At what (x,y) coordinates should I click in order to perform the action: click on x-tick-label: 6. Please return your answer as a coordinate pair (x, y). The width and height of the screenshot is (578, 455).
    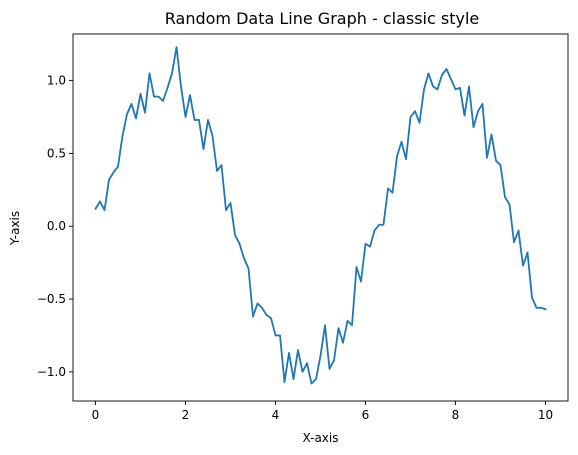
    Looking at the image, I should click on (366, 415).